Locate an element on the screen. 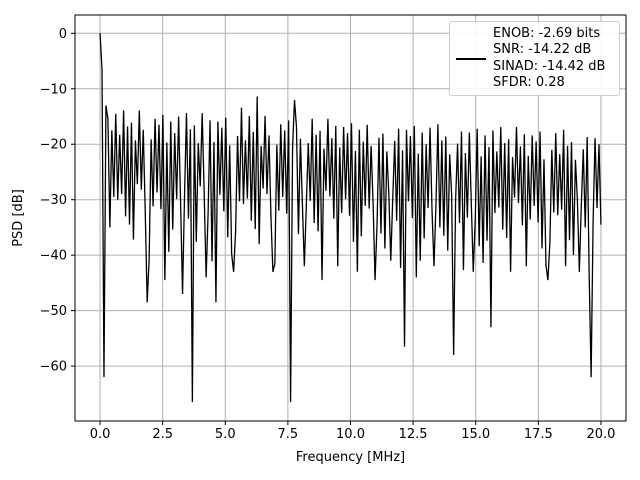 The image size is (640, 480). x-tick-label: 15.0 is located at coordinates (475, 434).